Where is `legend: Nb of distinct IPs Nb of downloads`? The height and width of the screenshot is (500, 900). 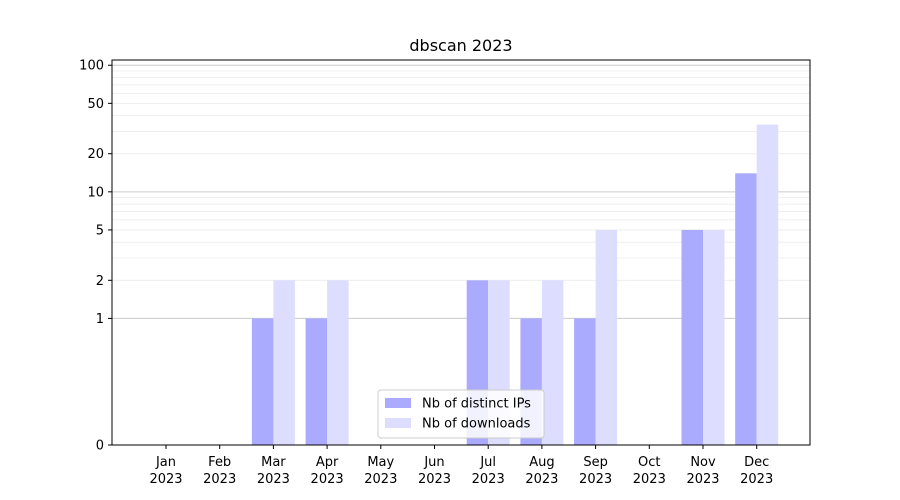
legend: Nb of distinct IPs Nb of downloads is located at coordinates (461, 414).